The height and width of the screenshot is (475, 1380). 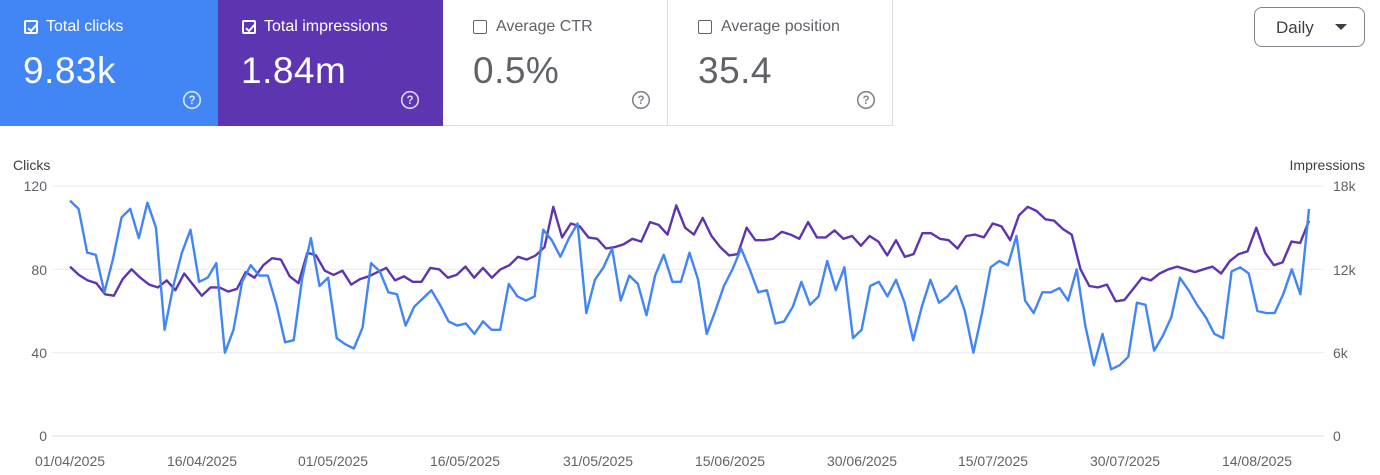 What do you see at coordinates (735, 70) in the screenshot?
I see `metric-value: 35.4` at bounding box center [735, 70].